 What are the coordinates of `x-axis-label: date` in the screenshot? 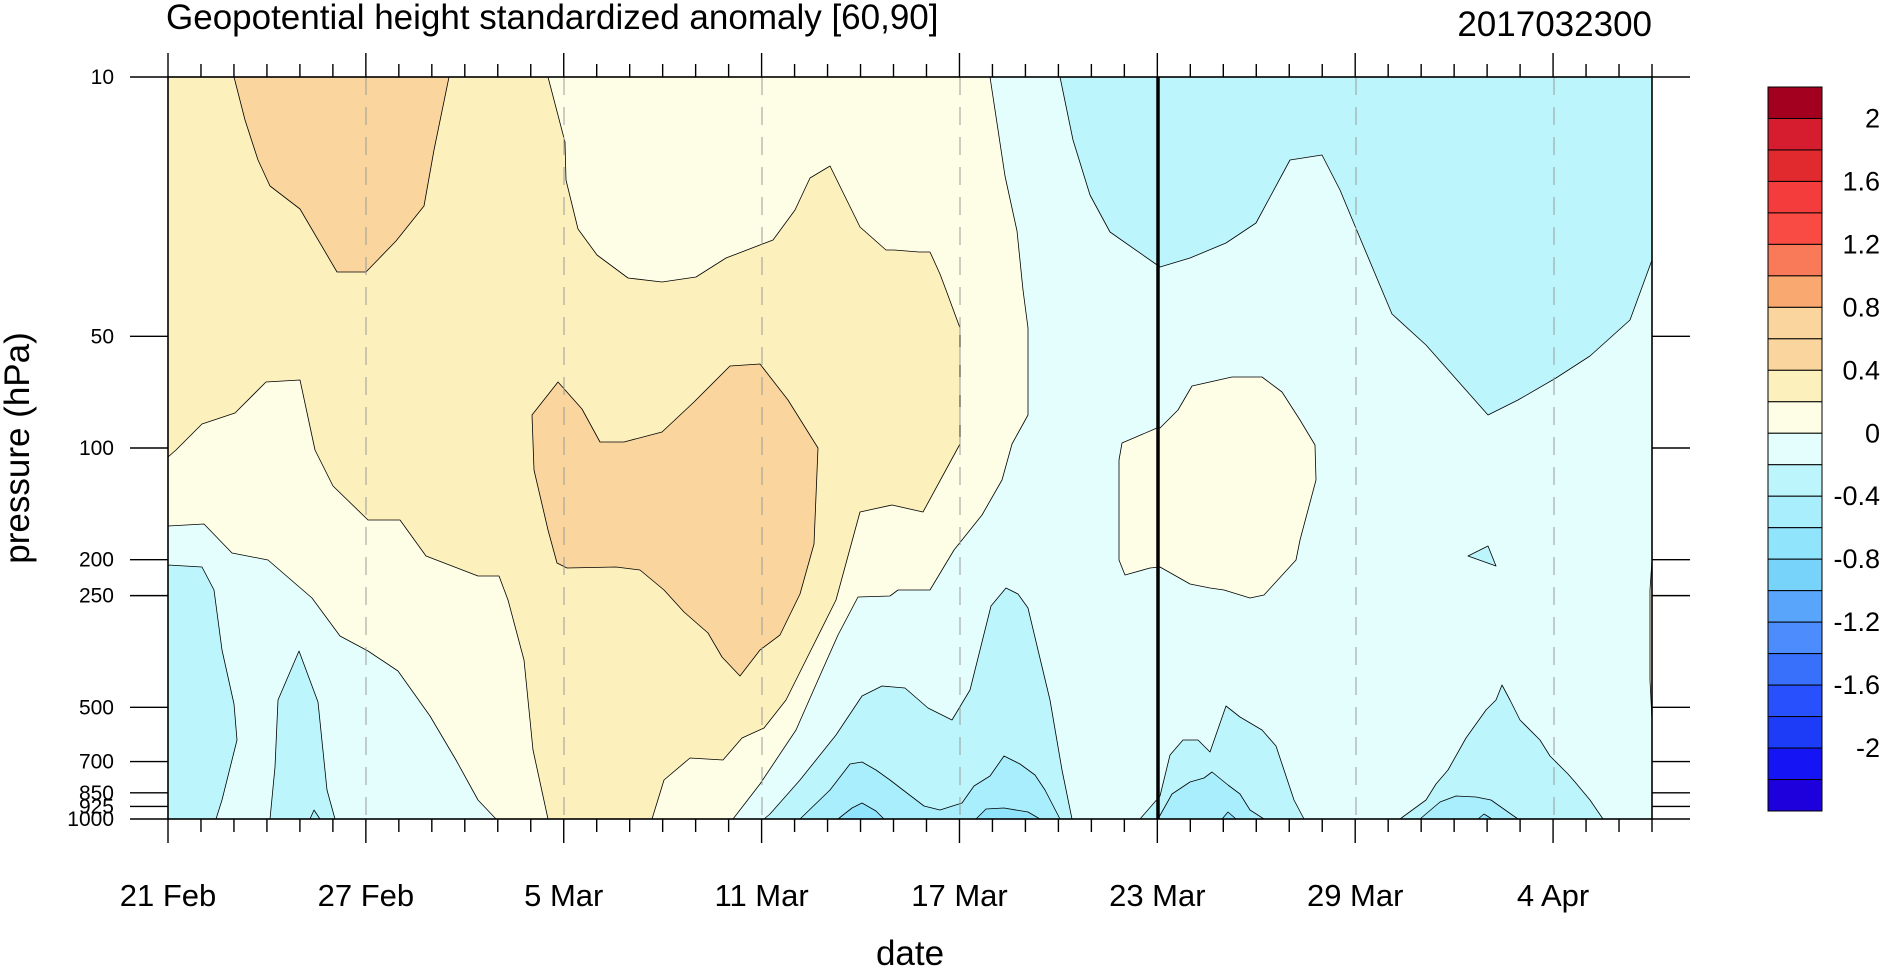 It's located at (910, 951).